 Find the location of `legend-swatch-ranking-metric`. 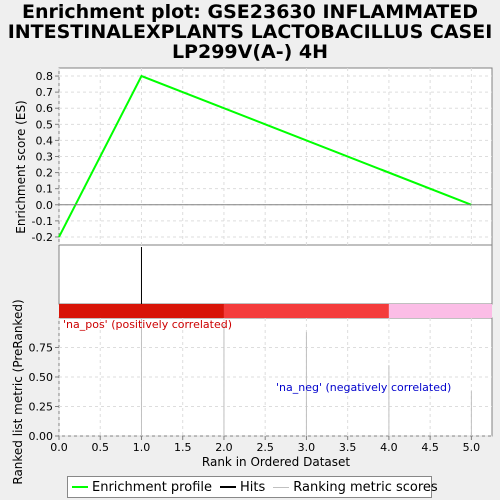

legend-swatch-ranking-metric is located at coordinates (281, 487).